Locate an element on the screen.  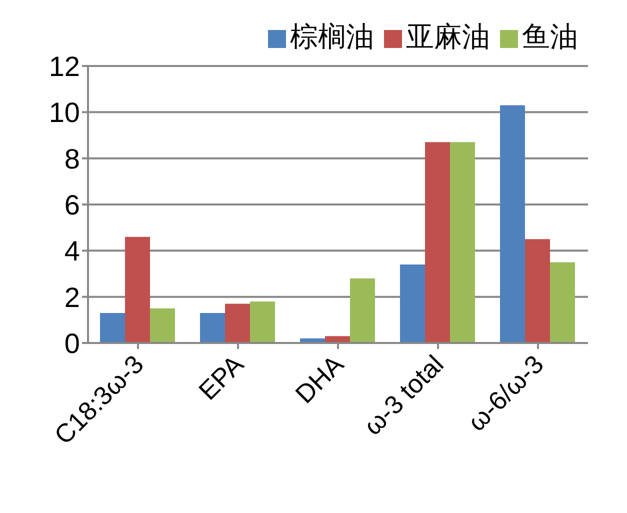
y-tick-label: 8 is located at coordinates (72, 158).